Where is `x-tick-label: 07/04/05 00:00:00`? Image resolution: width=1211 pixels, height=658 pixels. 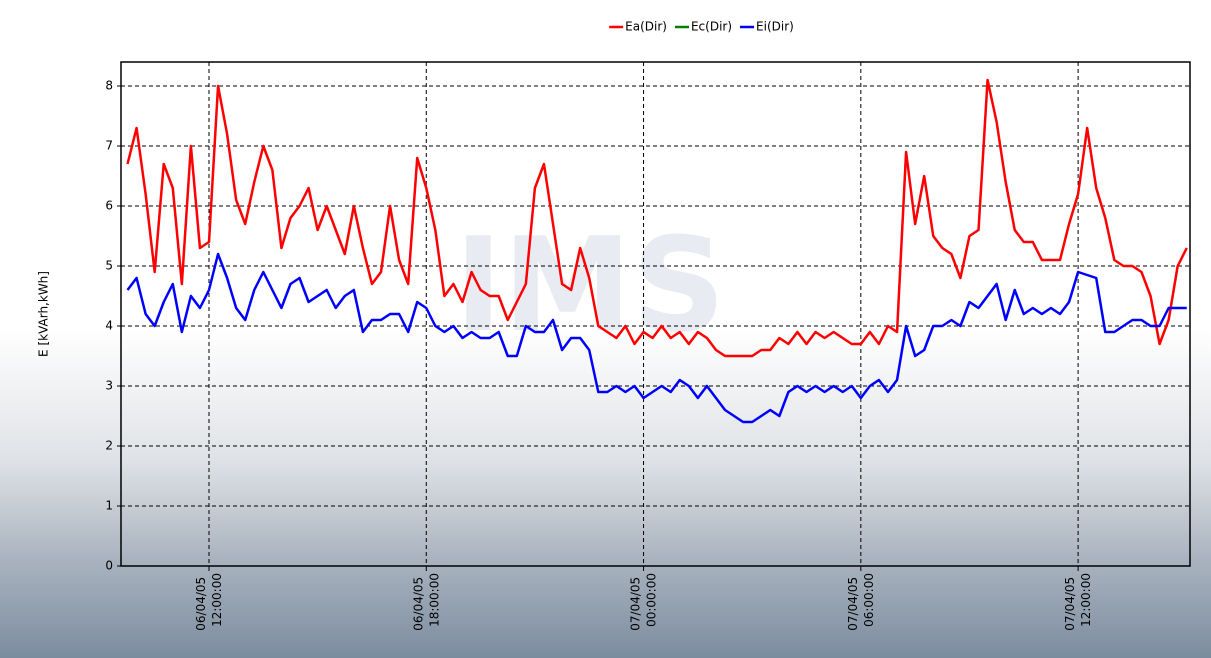
x-tick-label: 07/04/05 00:00:00 is located at coordinates (643, 602).